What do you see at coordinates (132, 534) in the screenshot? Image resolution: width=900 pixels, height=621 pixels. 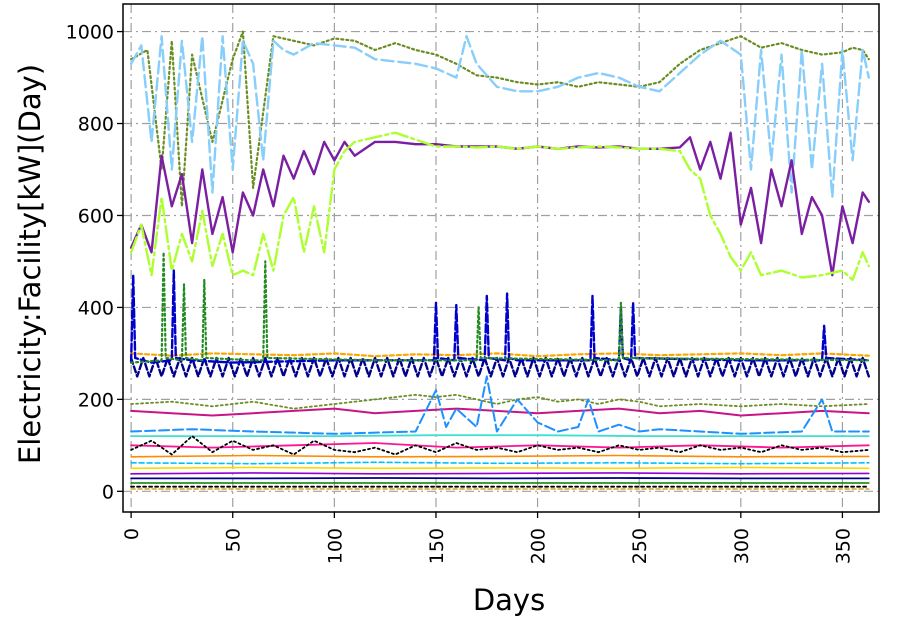 I see `x-tick-label: 0` at bounding box center [132, 534].